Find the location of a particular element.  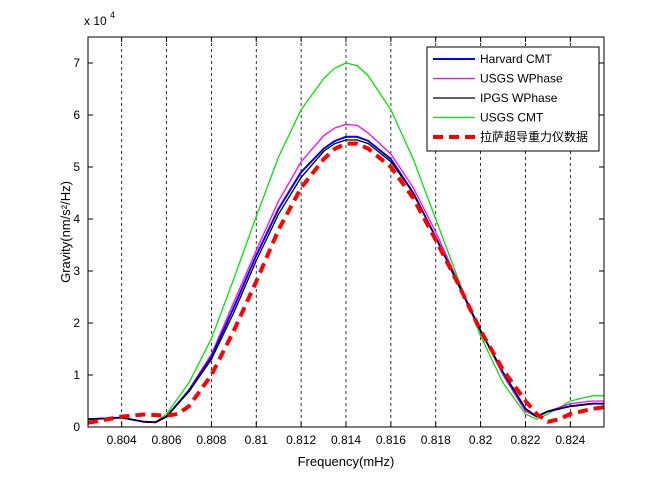

y-axis-label: Gravity(nm/s²/Hz) is located at coordinates (65, 232).